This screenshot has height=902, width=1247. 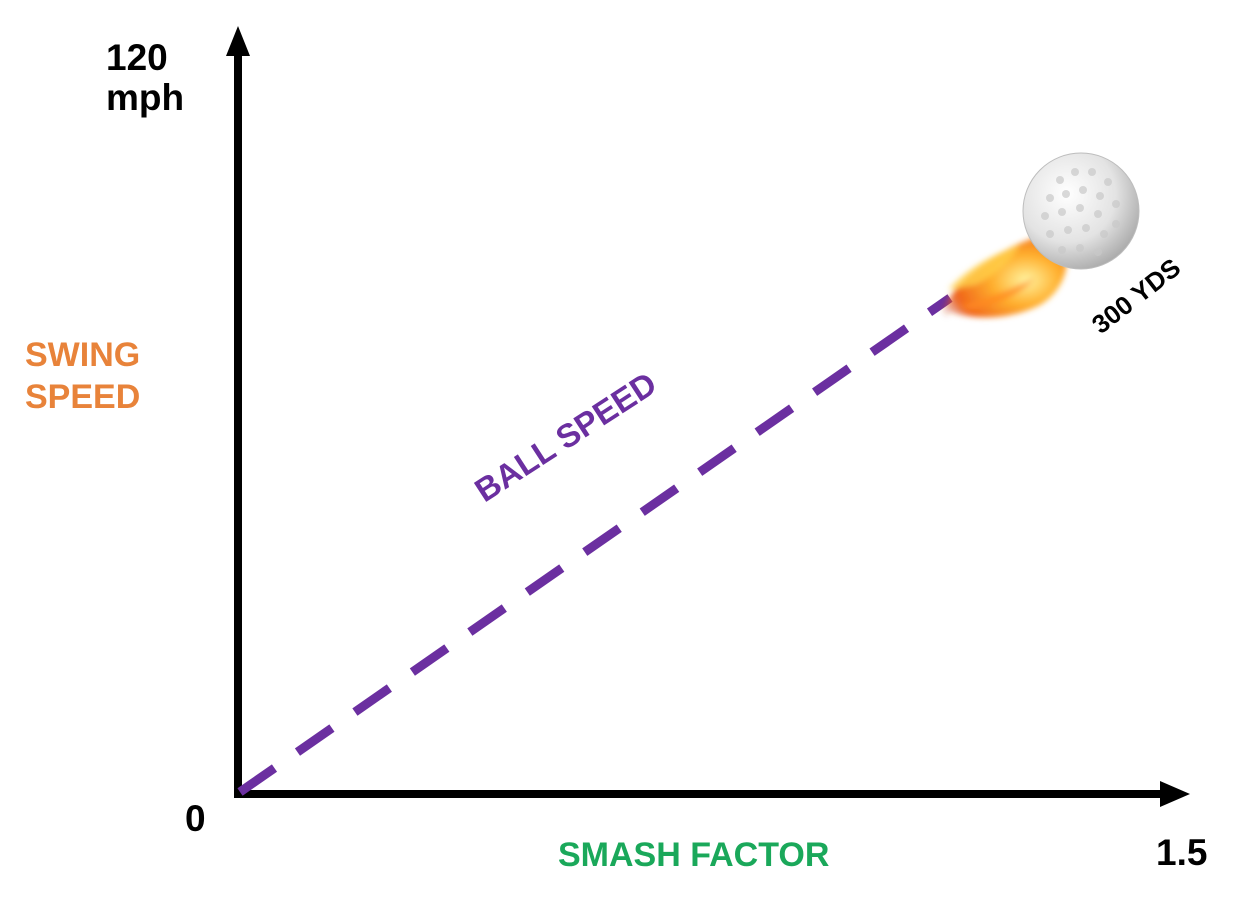 I want to click on x-axis-title: SMASH FACTOR, so click(x=694, y=855).